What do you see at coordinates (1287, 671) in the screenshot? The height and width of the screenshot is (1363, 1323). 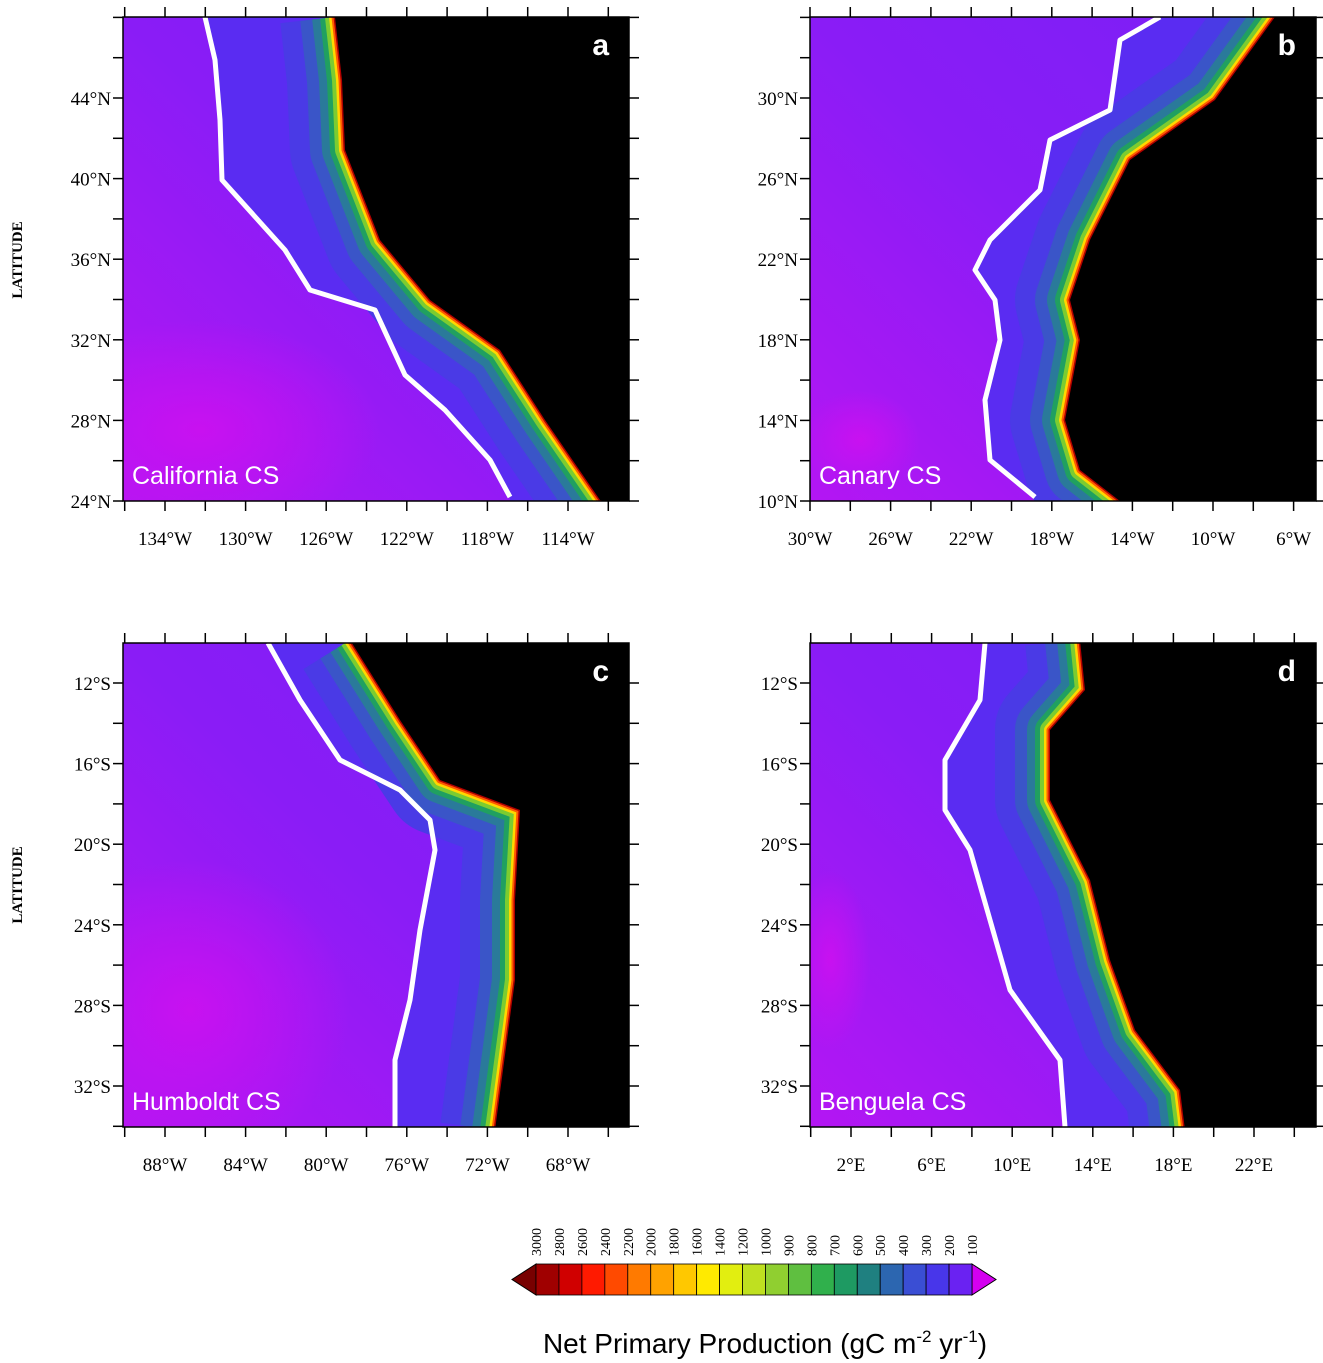 I see `panel-letter: d` at bounding box center [1287, 671].